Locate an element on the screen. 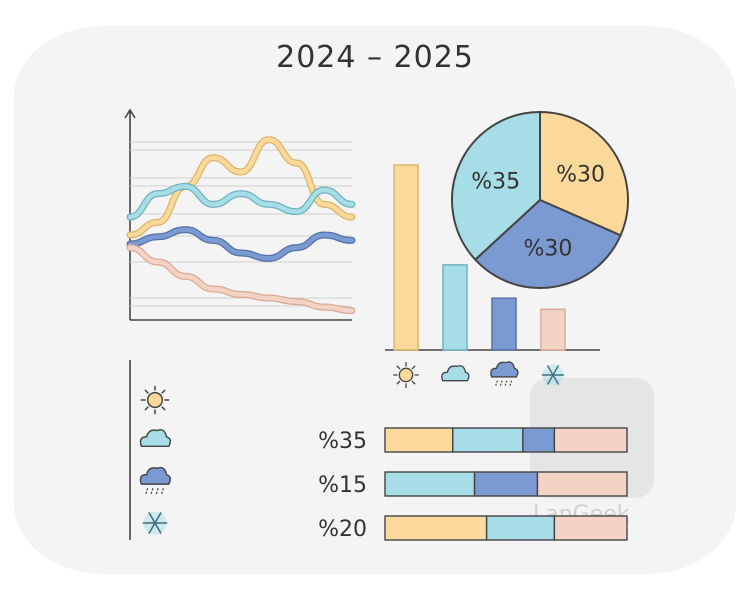 The height and width of the screenshot is (600, 750). stacked-bar-chart: %35 %15 %20 is located at coordinates (473, 484).